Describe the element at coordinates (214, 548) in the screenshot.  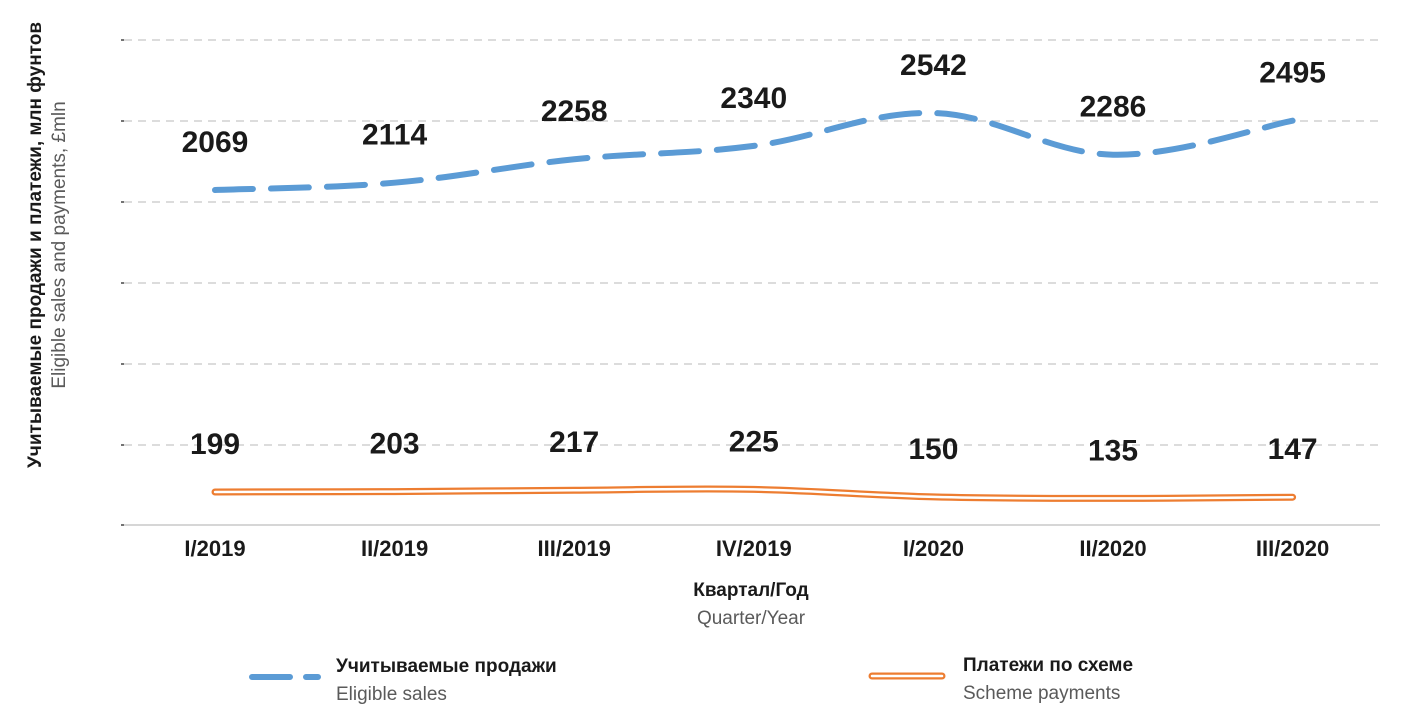
I see `x-tick-label: I/2019` at that location.